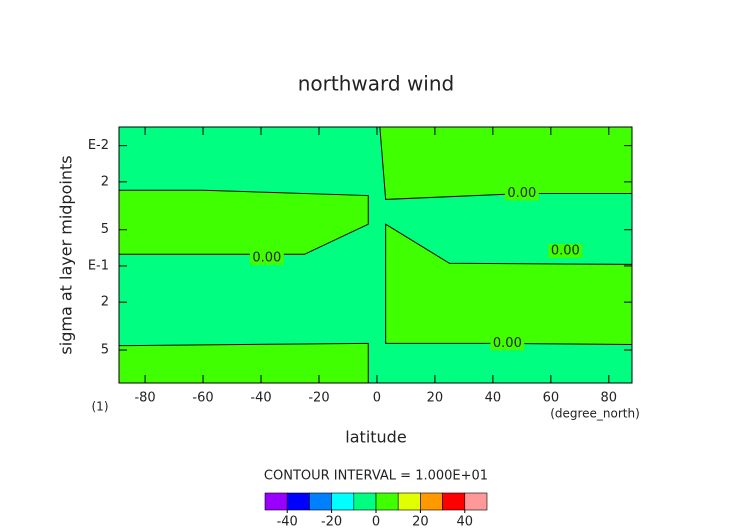  I want to click on colorbar-tick-label: -20, so click(331, 522).